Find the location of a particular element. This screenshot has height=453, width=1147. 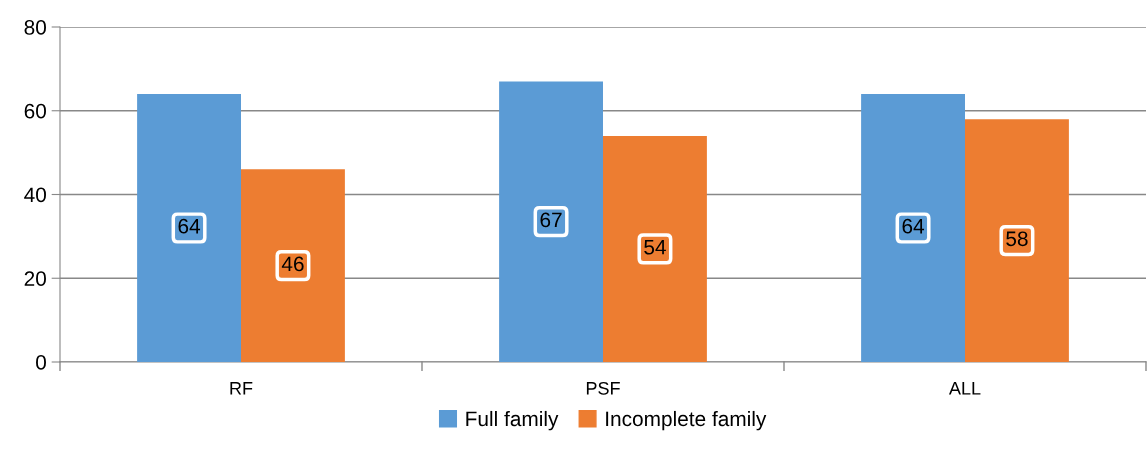

x-tick-label: ALL is located at coordinates (964, 388).